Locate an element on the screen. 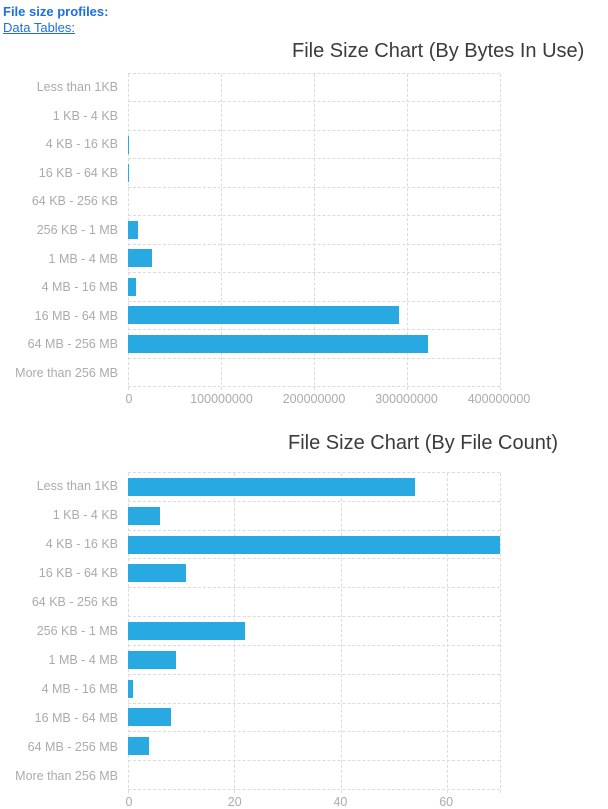 The height and width of the screenshot is (809, 608). x-tick-label: 400000000 is located at coordinates (499, 399).